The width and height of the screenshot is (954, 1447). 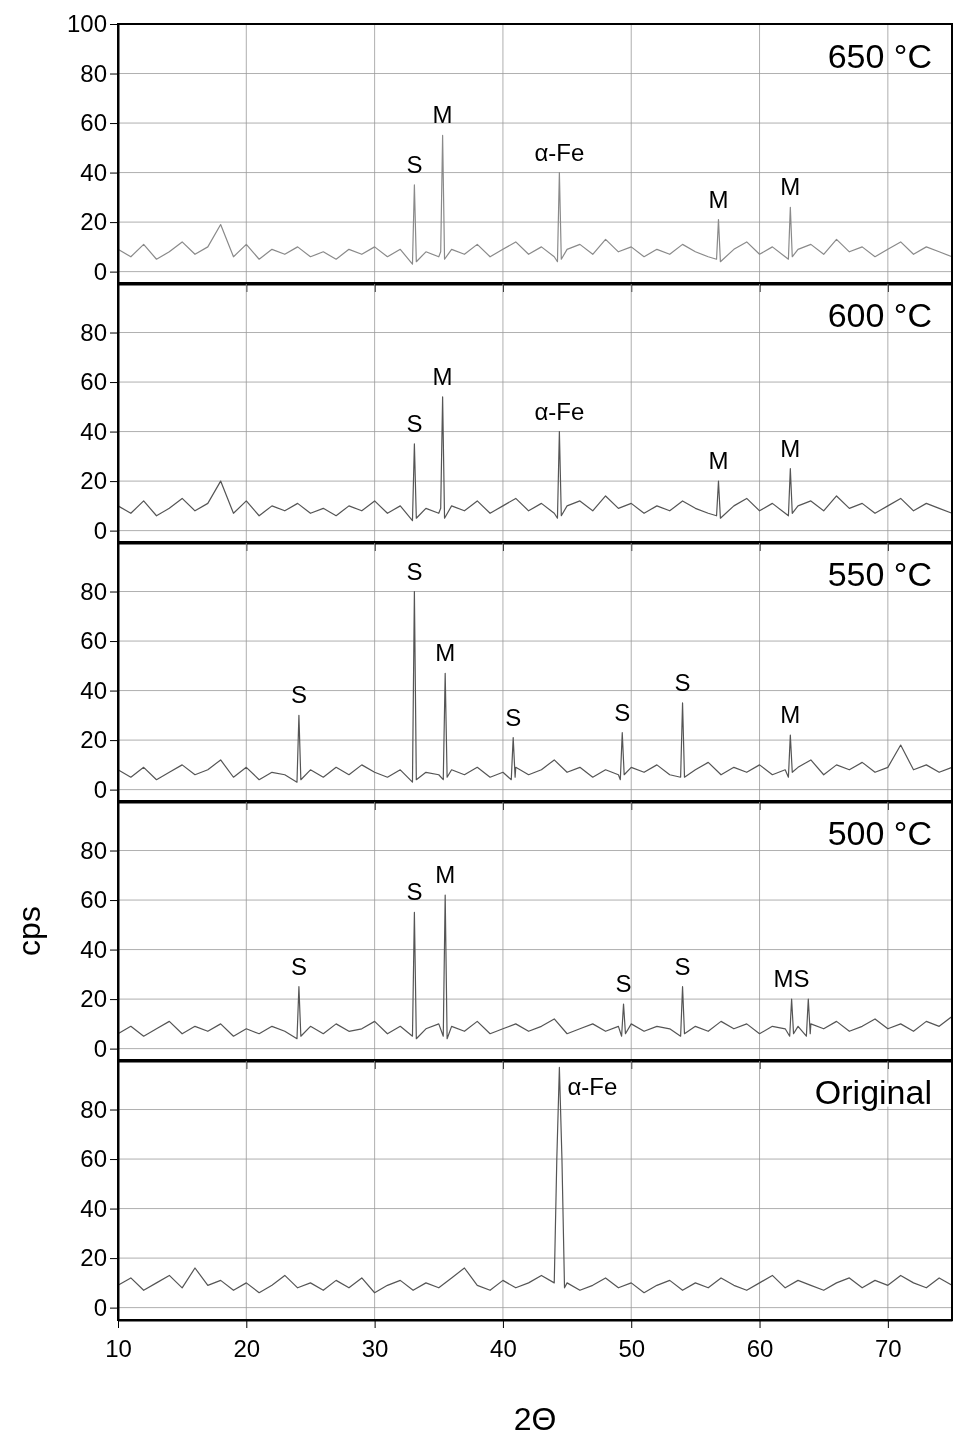 What do you see at coordinates (873, 1092) in the screenshot?
I see `chart-title: Original` at bounding box center [873, 1092].